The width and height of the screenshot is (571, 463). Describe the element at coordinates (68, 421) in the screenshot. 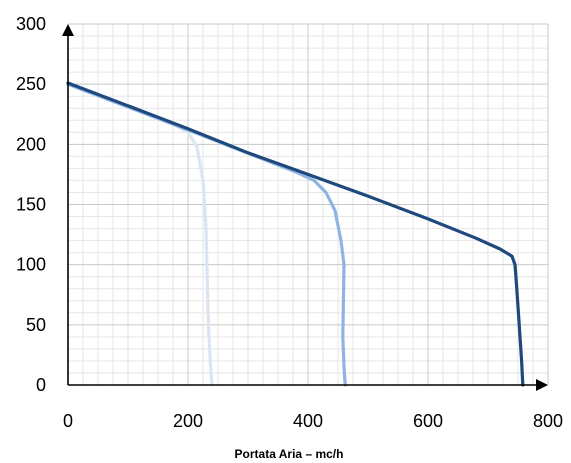

I see `x-tick-label: 0` at that location.